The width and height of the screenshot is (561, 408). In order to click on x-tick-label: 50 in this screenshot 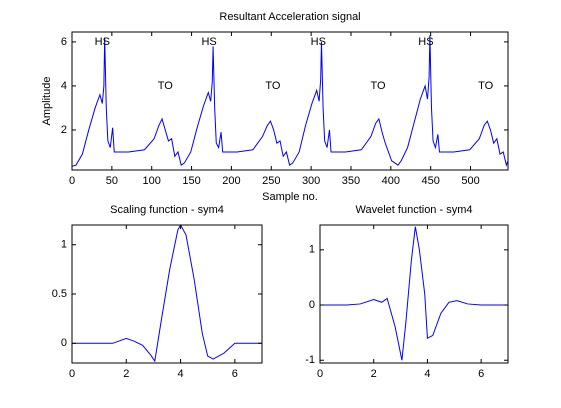, I will do `click(112, 181)`.